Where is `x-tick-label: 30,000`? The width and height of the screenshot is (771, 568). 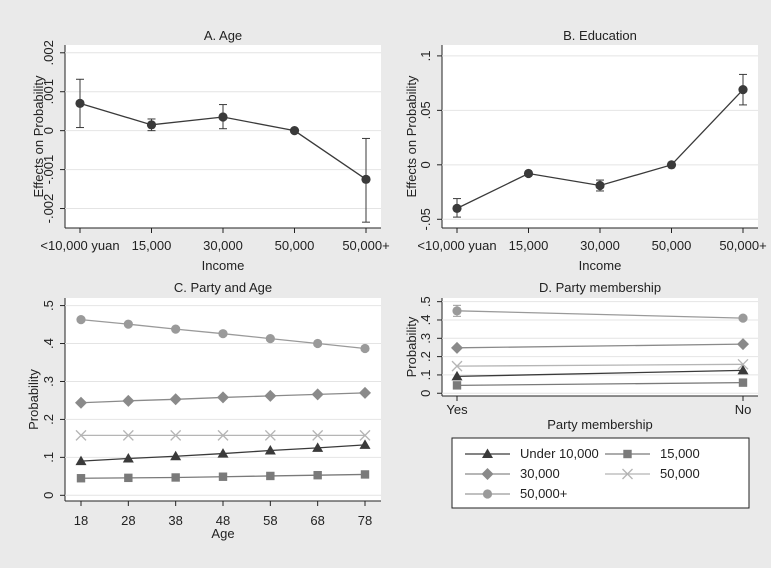
x-tick-label: 30,000 is located at coordinates (600, 245).